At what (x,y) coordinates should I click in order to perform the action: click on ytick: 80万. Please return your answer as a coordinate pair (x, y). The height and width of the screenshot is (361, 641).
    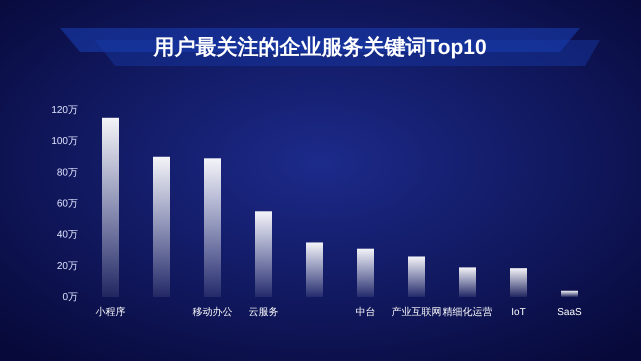
    Looking at the image, I should click on (67, 172).